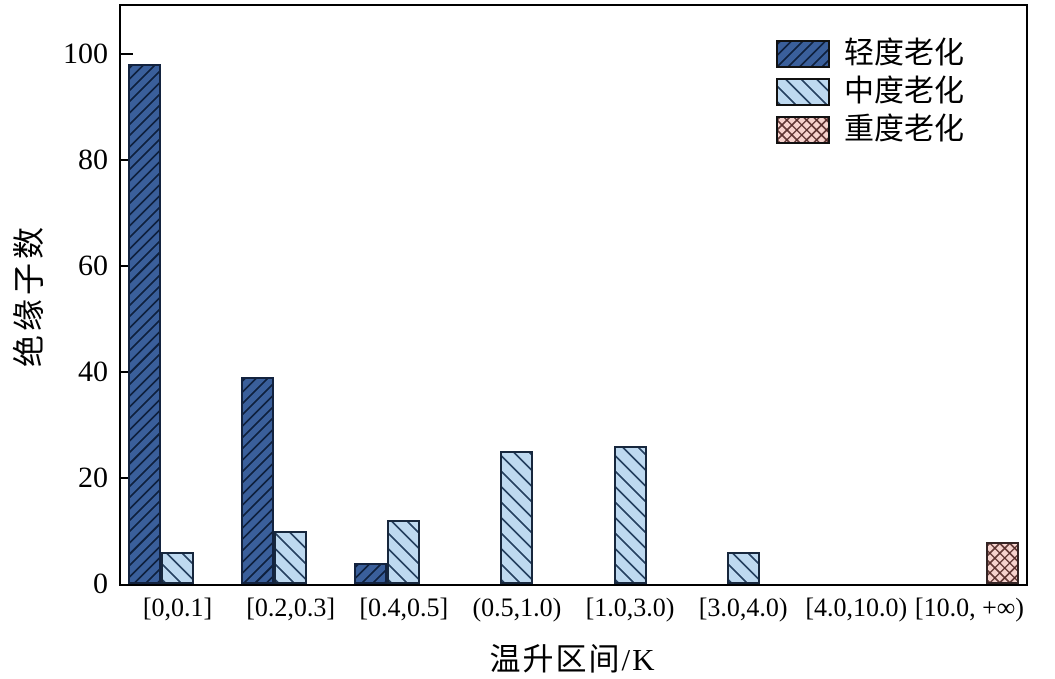  What do you see at coordinates (29, 295) in the screenshot?
I see `y-axis-title: 绝缘子数` at bounding box center [29, 295].